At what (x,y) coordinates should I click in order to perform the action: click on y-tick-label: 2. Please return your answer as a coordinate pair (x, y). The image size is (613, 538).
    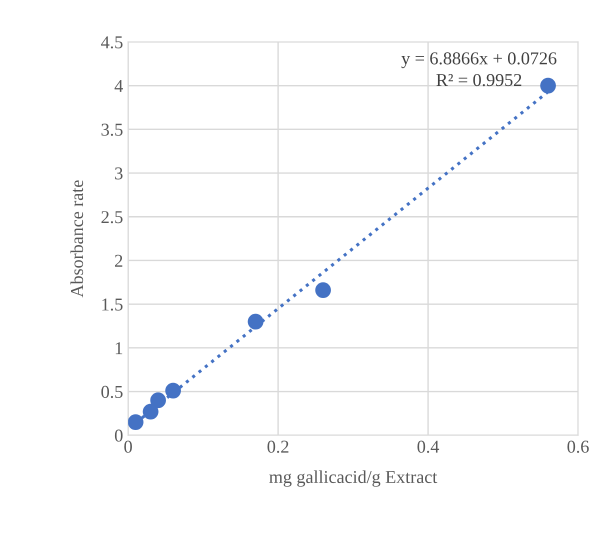
    Looking at the image, I should click on (118, 260).